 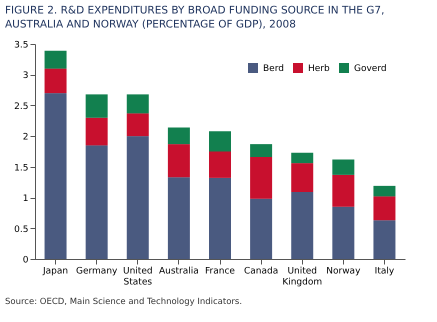 What do you see at coordinates (55, 271) in the screenshot?
I see `x-tick-label: Japan` at bounding box center [55, 271].